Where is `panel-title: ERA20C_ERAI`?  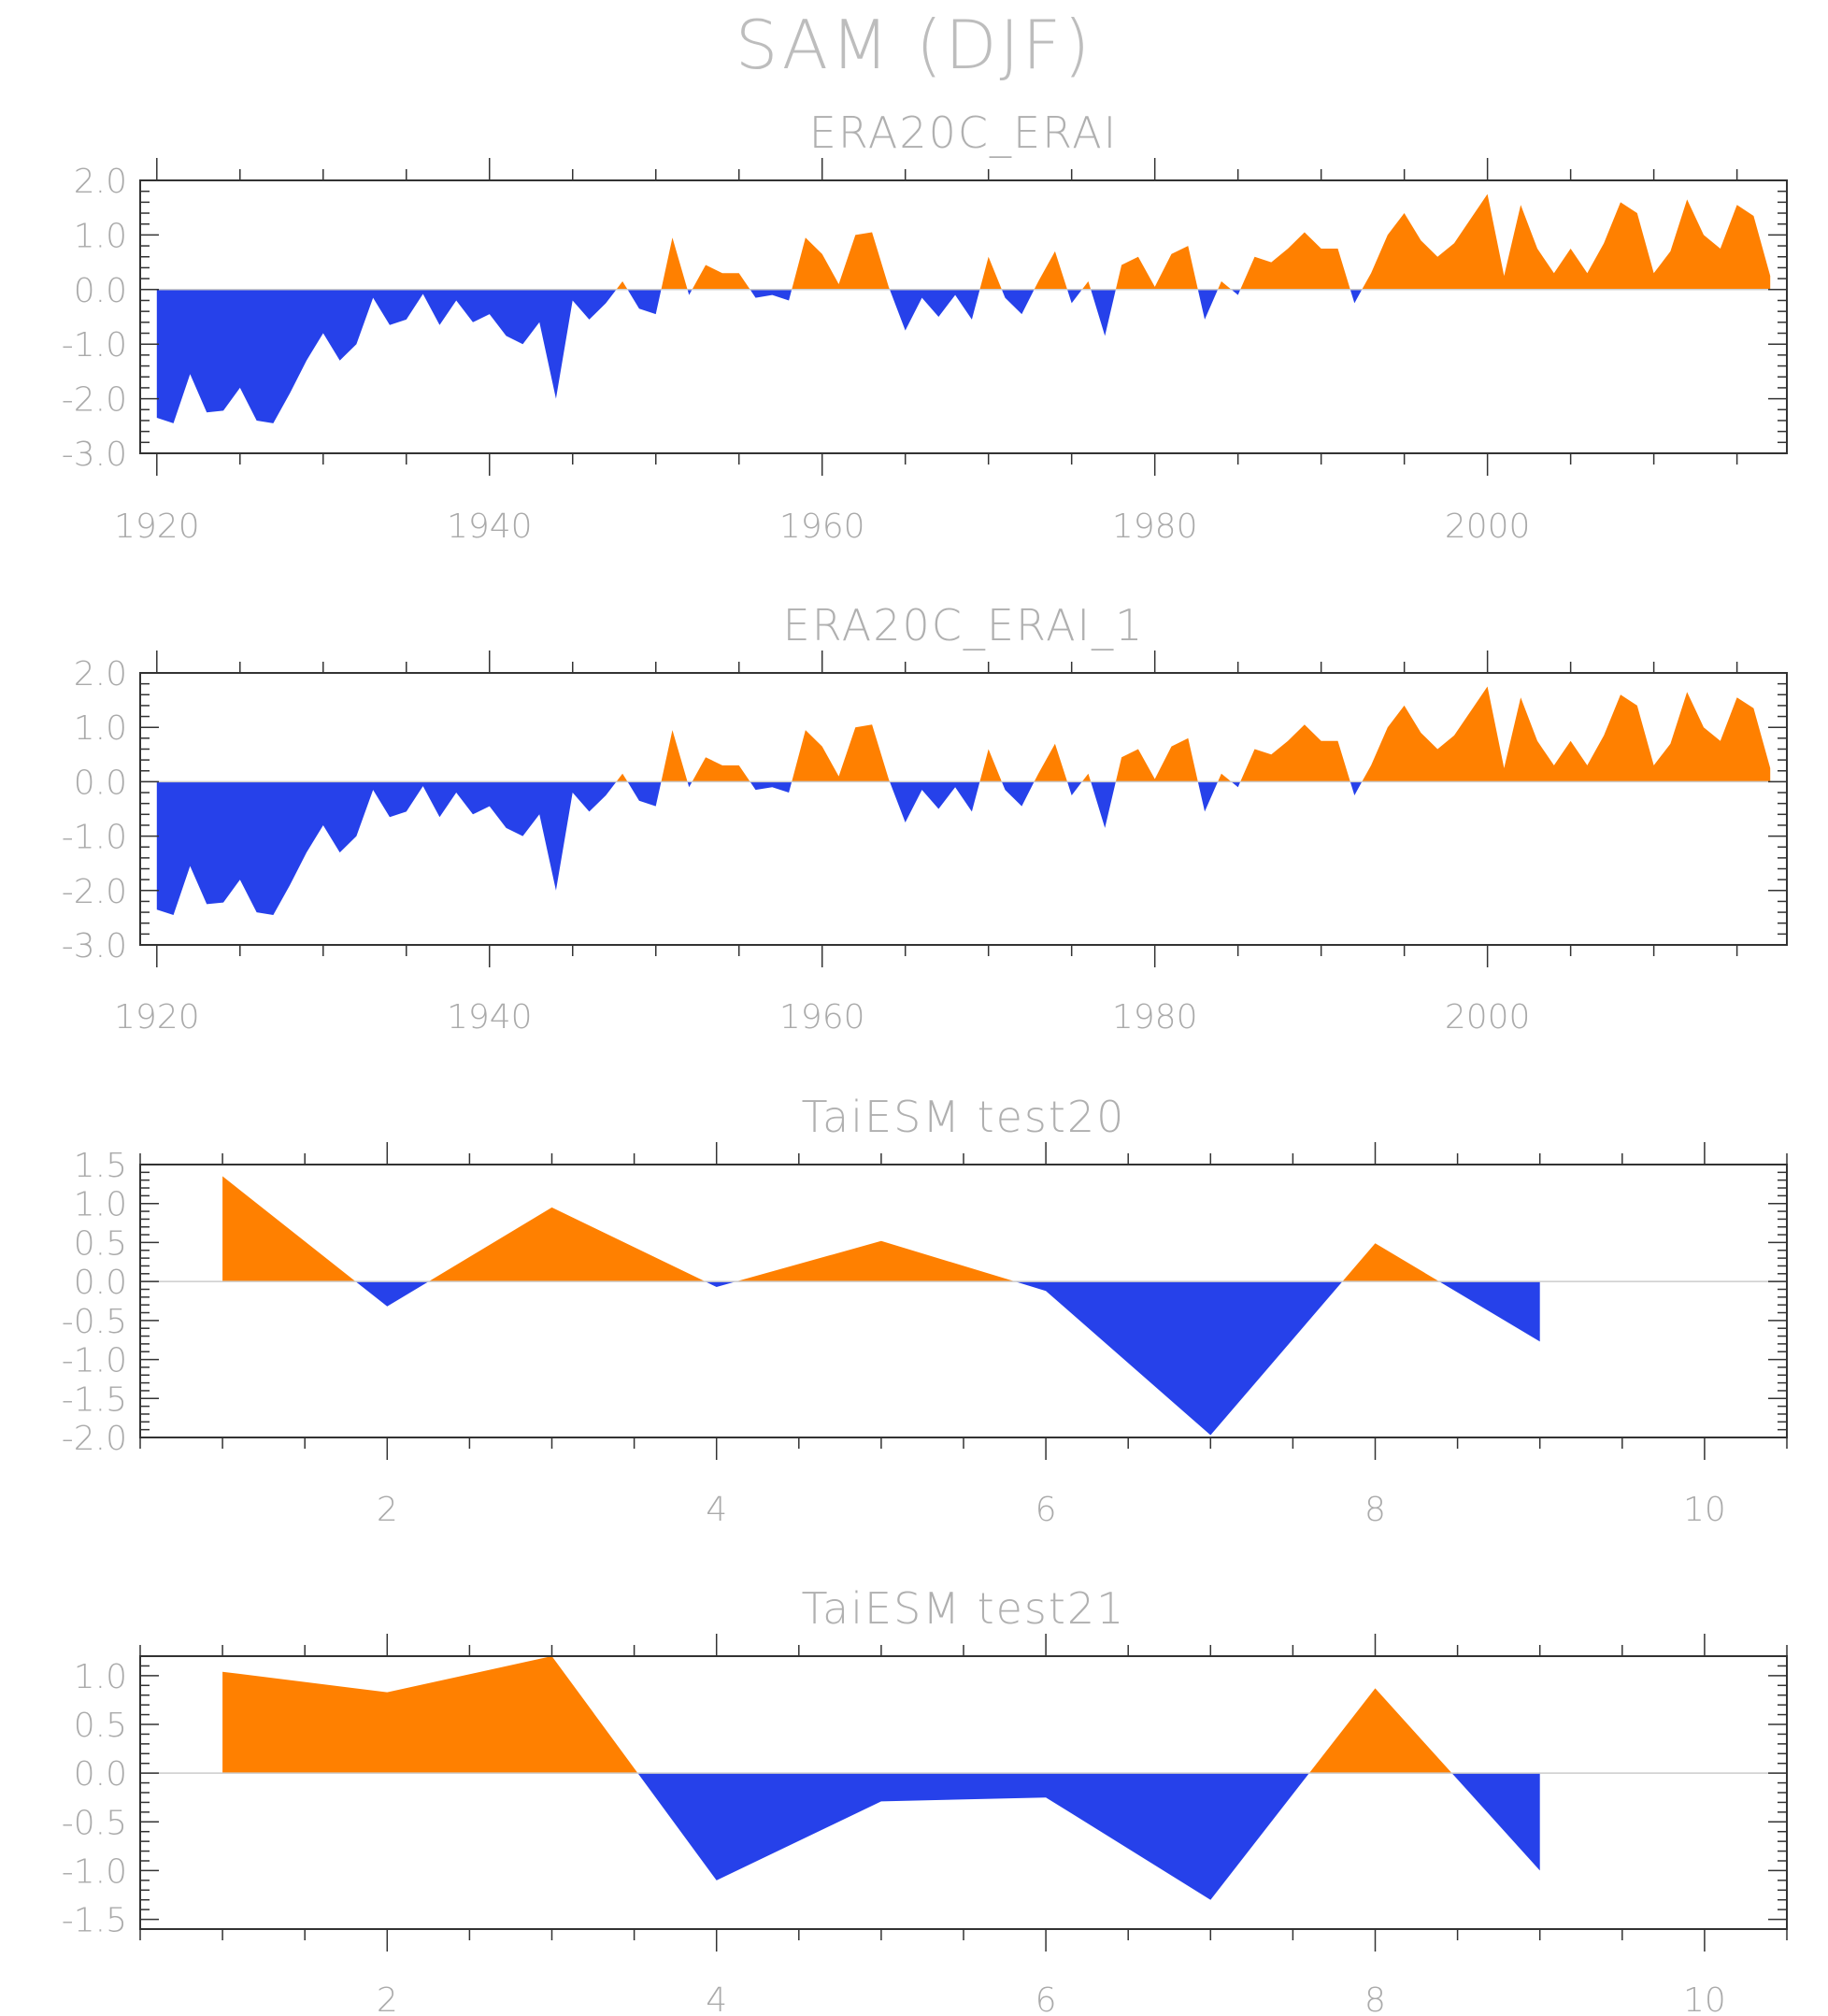
panel-title: ERA20C_ERAI is located at coordinates (964, 132).